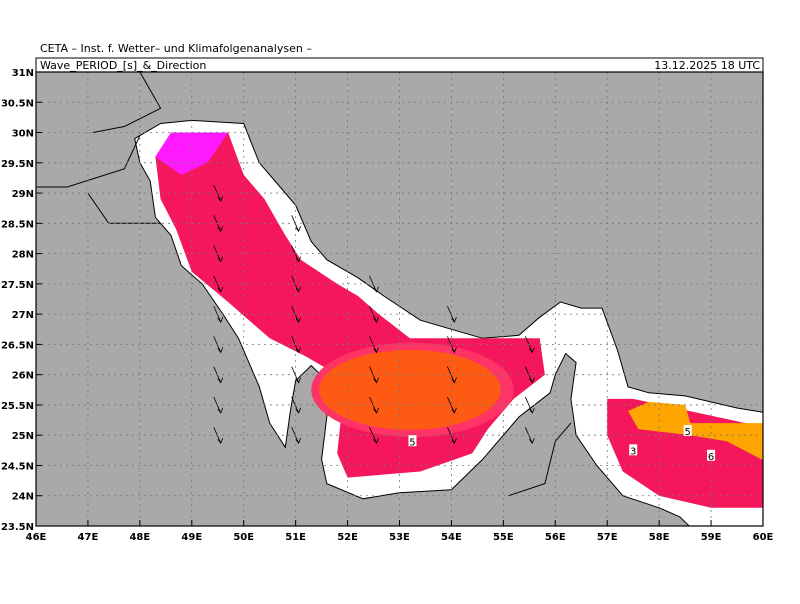 This screenshot has width=800, height=604. Describe the element at coordinates (192, 153) in the screenshot. I see `period-field-high` at that location.